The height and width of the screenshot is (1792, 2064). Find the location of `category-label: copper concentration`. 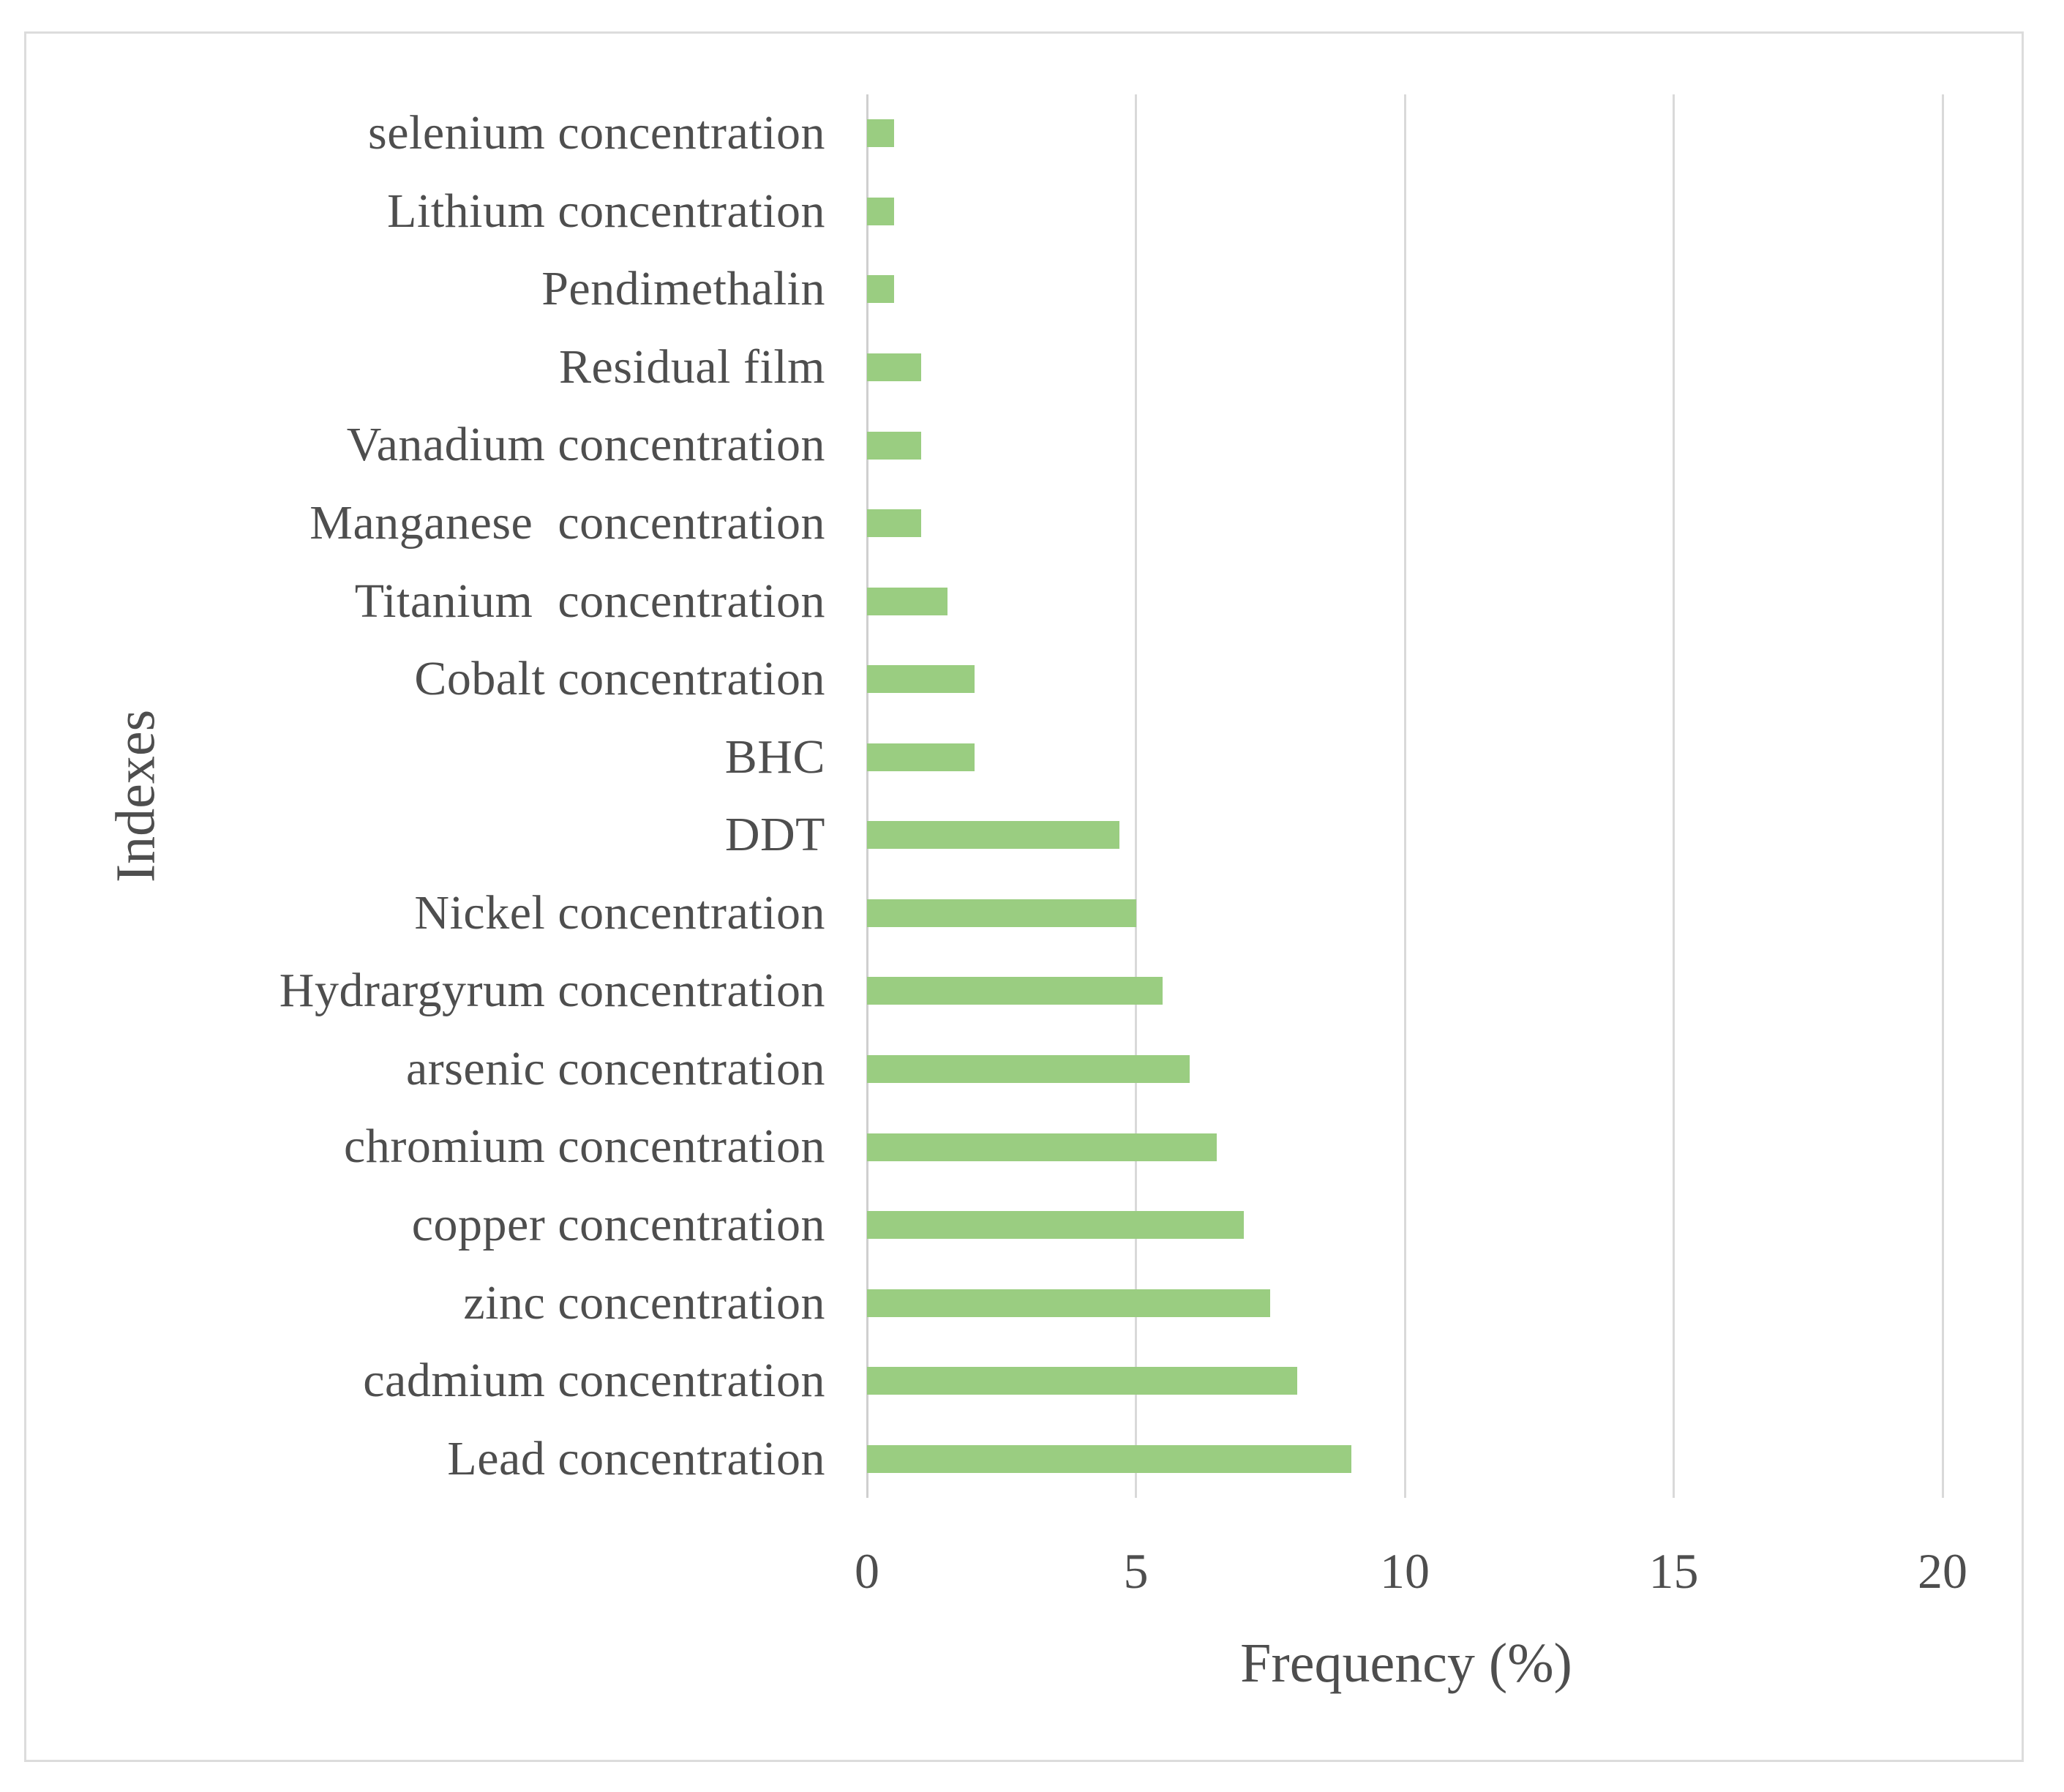

category-label: copper concentration is located at coordinates (618, 1225).